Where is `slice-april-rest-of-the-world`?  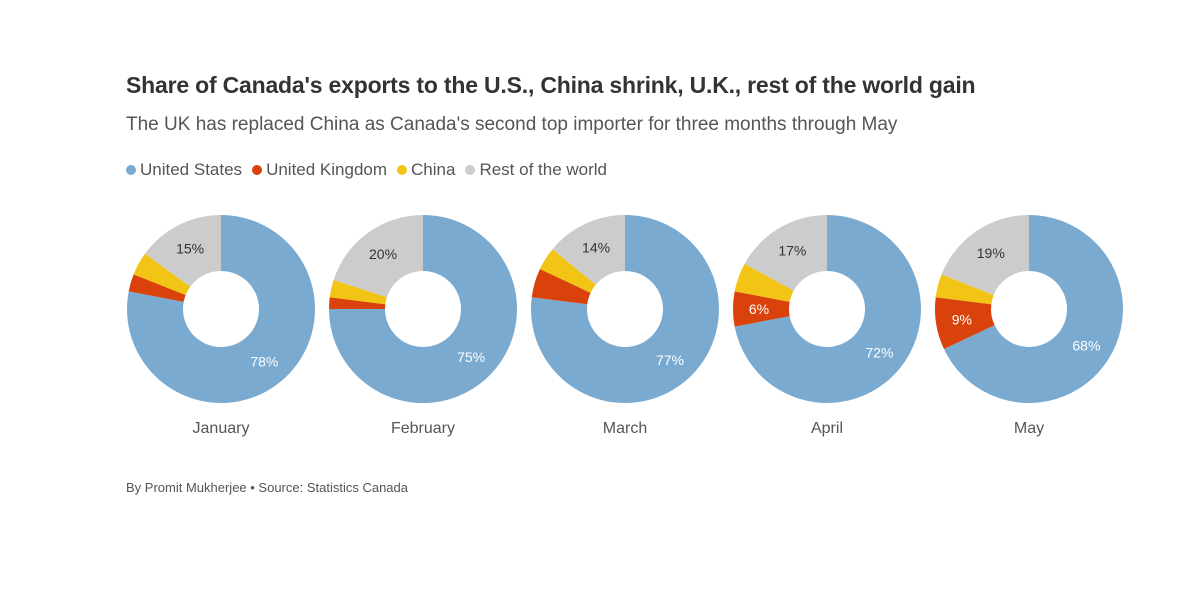
slice-april-rest-of-the-world is located at coordinates (785, 253).